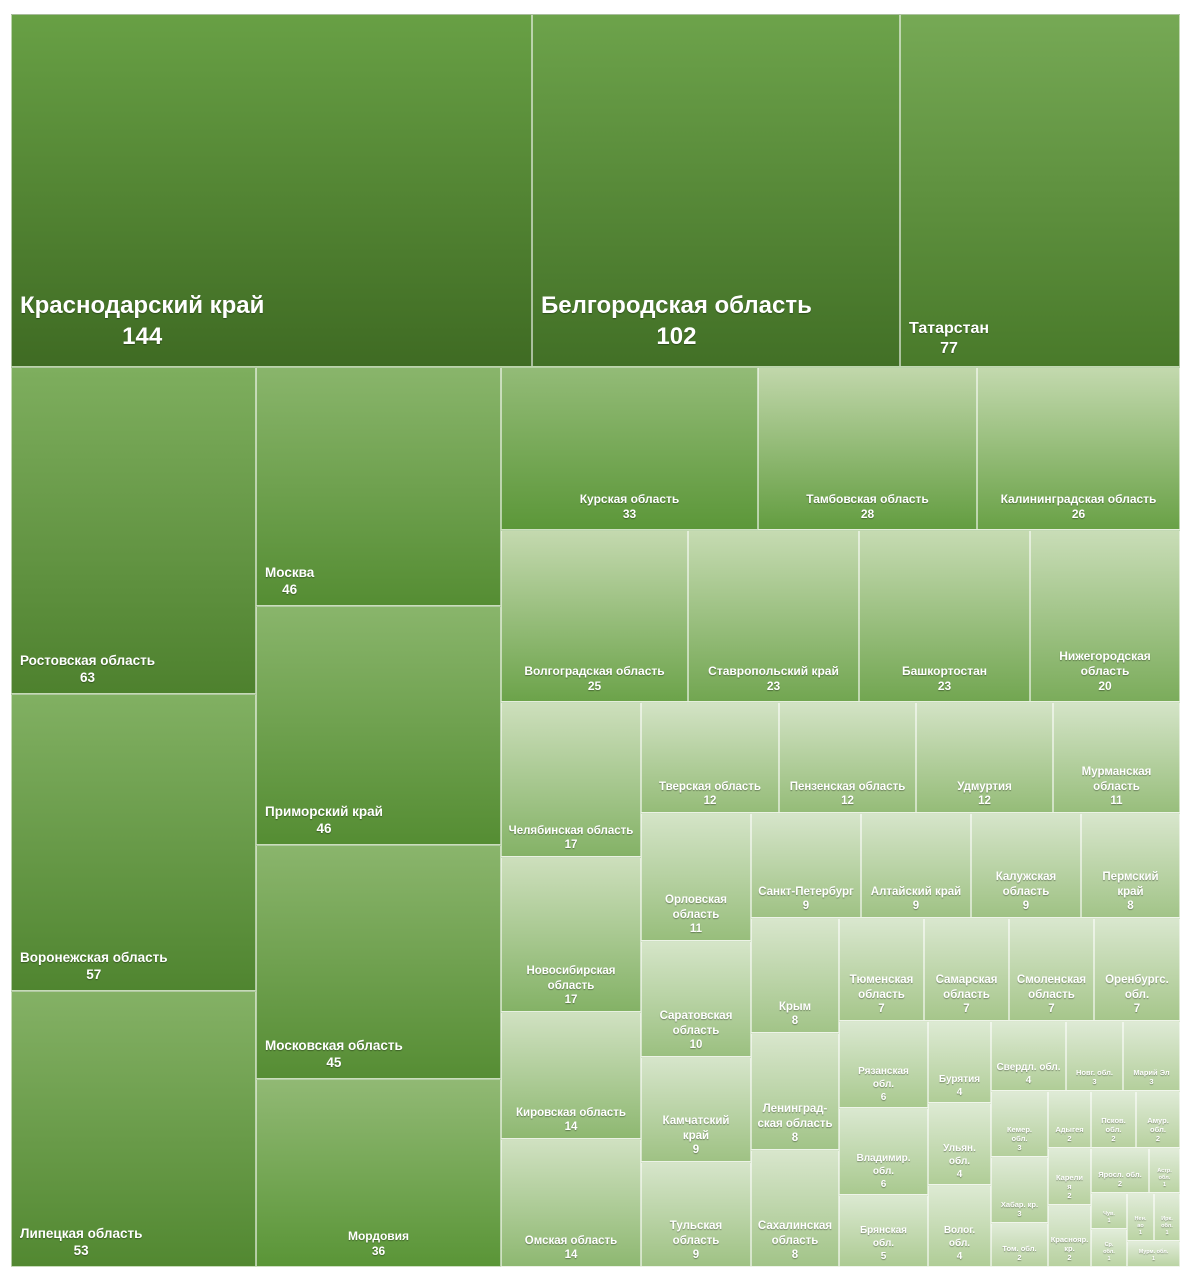  Describe the element at coordinates (1109, 1248) in the screenshot. I see `tile-name: Ср. обл.` at that location.